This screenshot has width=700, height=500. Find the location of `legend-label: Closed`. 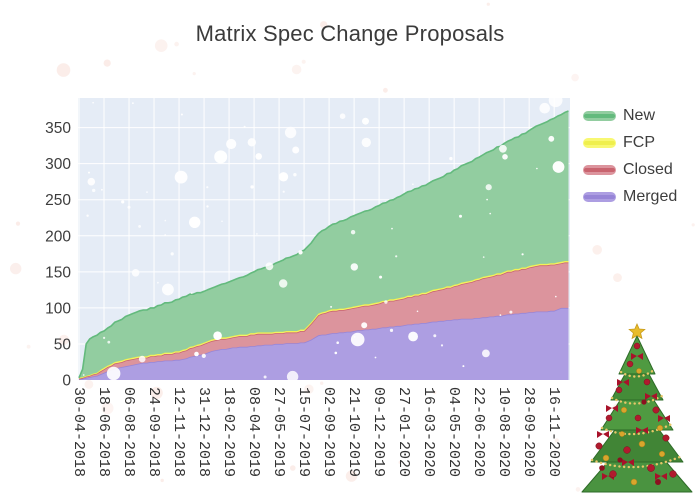

legend-label: Closed is located at coordinates (648, 169).